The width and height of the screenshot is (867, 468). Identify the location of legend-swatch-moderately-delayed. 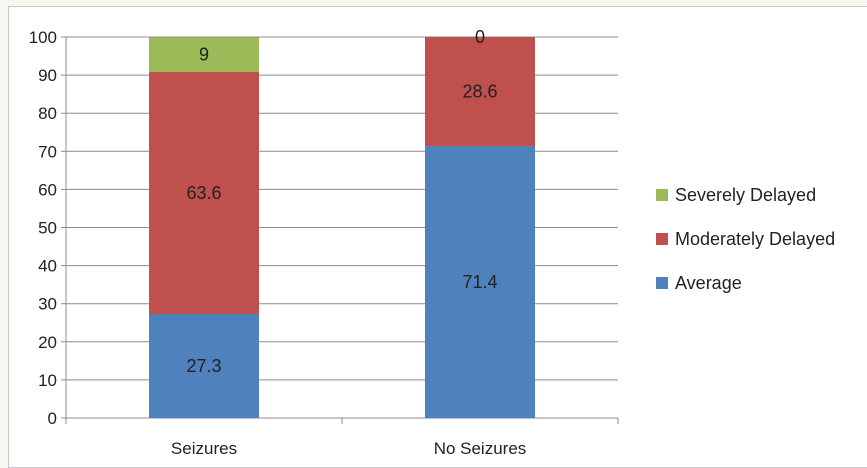
(662, 239).